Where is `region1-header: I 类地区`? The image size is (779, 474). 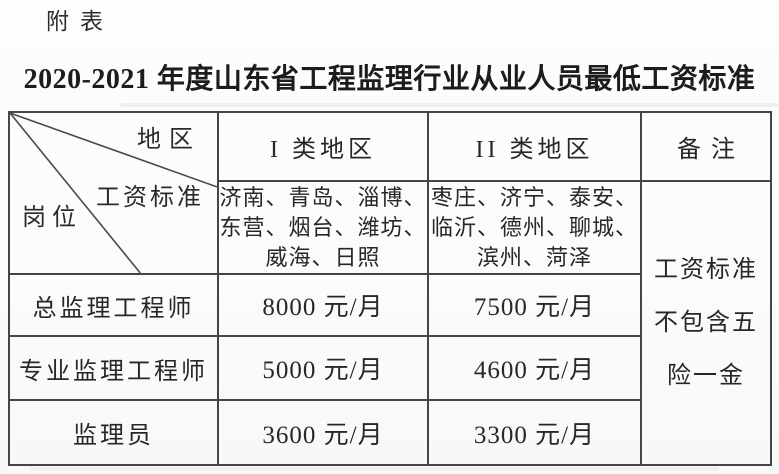 region1-header: I 类地区 is located at coordinates (323, 146).